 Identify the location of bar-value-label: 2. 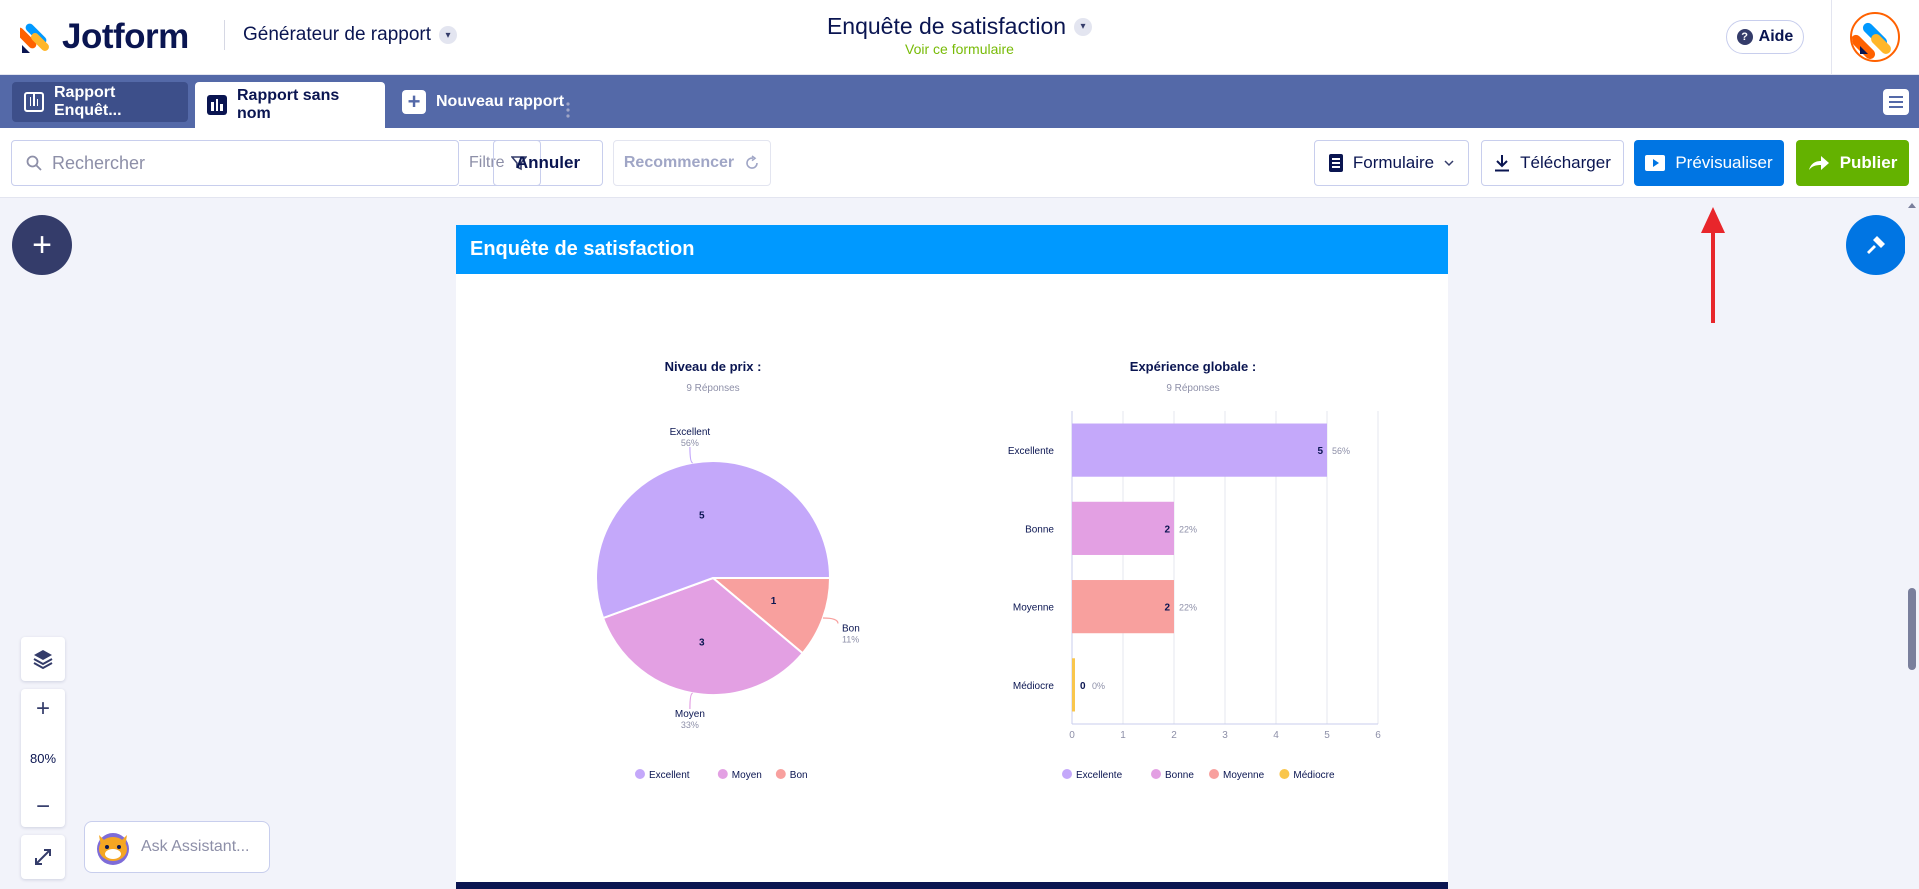
(1167, 529).